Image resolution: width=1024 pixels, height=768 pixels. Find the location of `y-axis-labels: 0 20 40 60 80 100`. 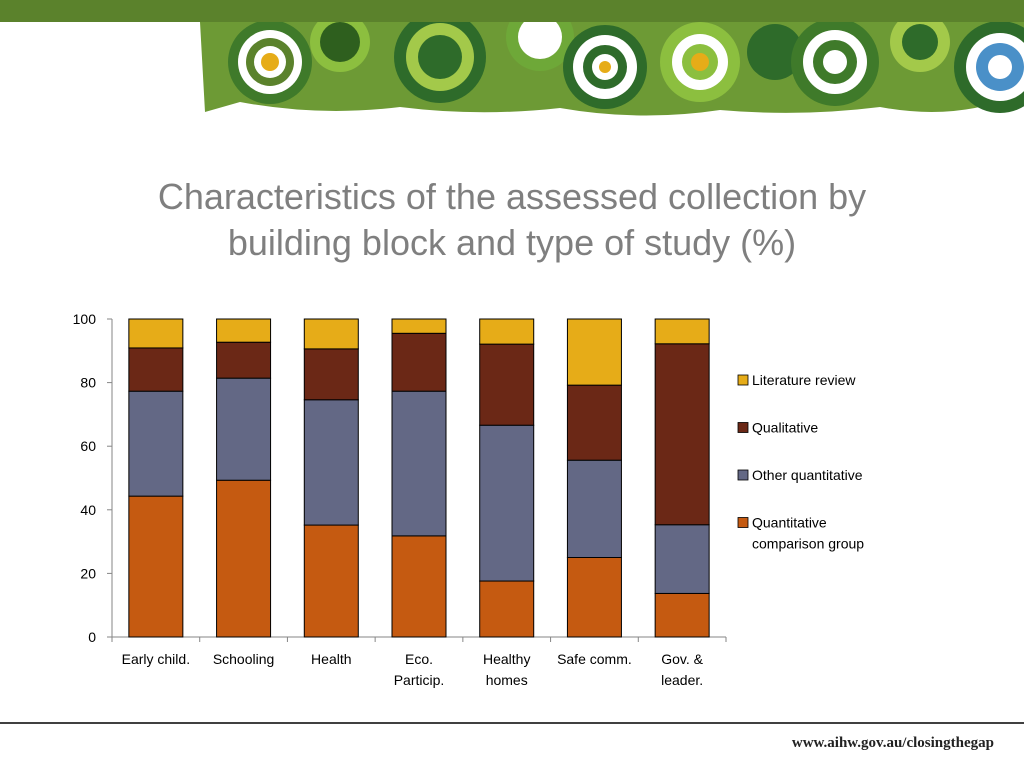

y-axis-labels: 0 20 40 60 80 100 is located at coordinates (85, 478).